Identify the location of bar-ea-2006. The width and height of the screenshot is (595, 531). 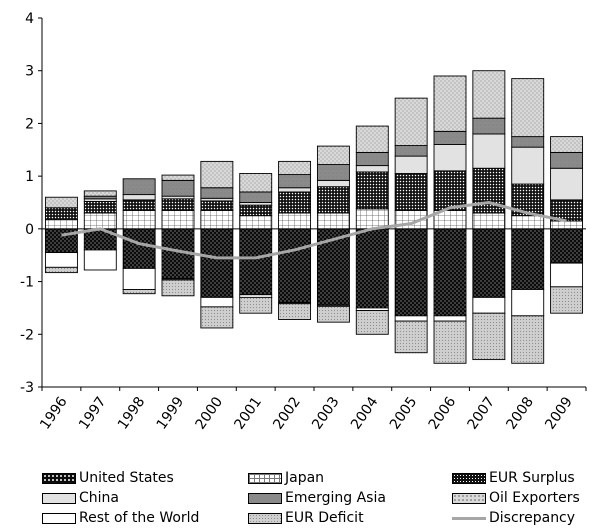
(450, 137).